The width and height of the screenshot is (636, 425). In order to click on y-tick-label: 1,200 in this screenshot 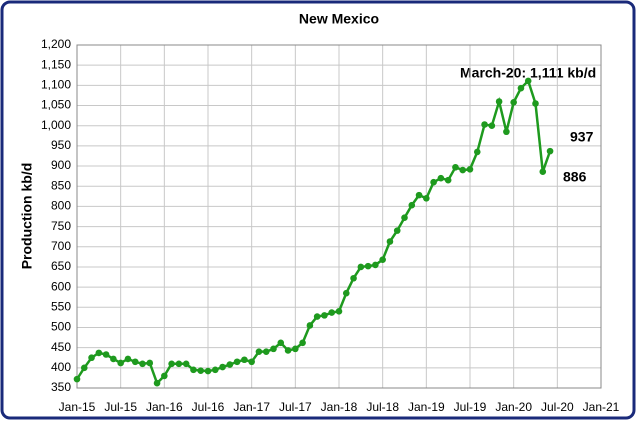, I will do `click(56, 44)`.